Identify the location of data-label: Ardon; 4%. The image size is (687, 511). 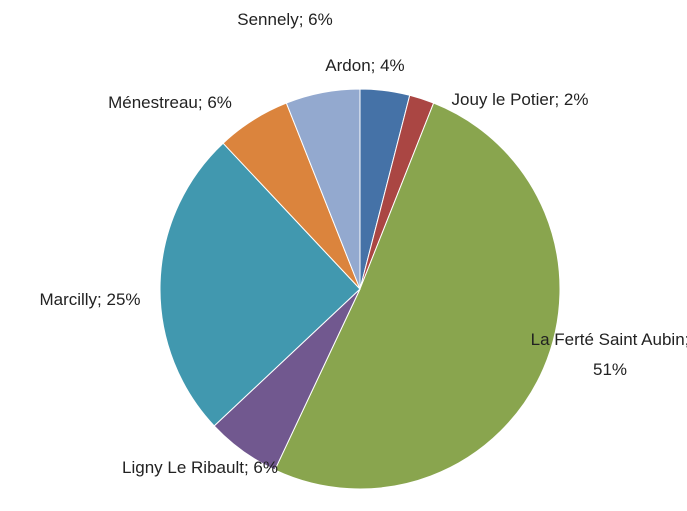
(365, 65).